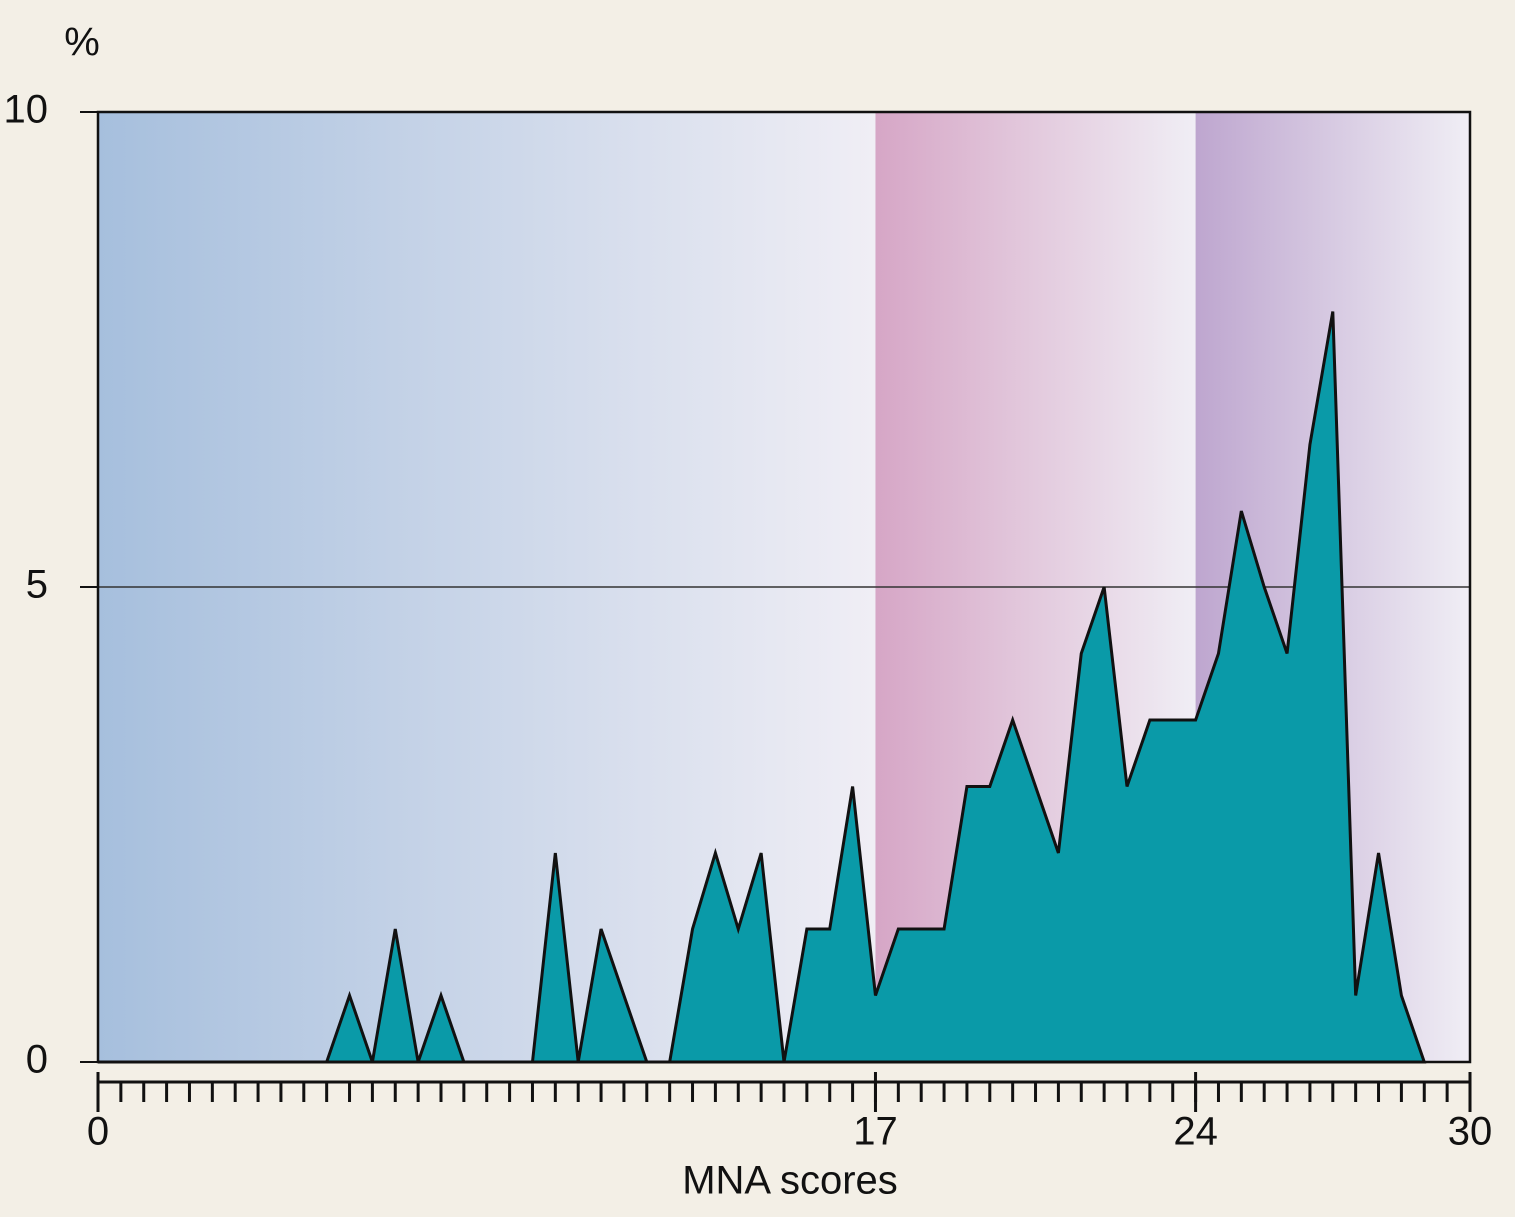 The height and width of the screenshot is (1217, 1515). Describe the element at coordinates (790, 1181) in the screenshot. I see `x-axis-label: MNA scores` at that location.